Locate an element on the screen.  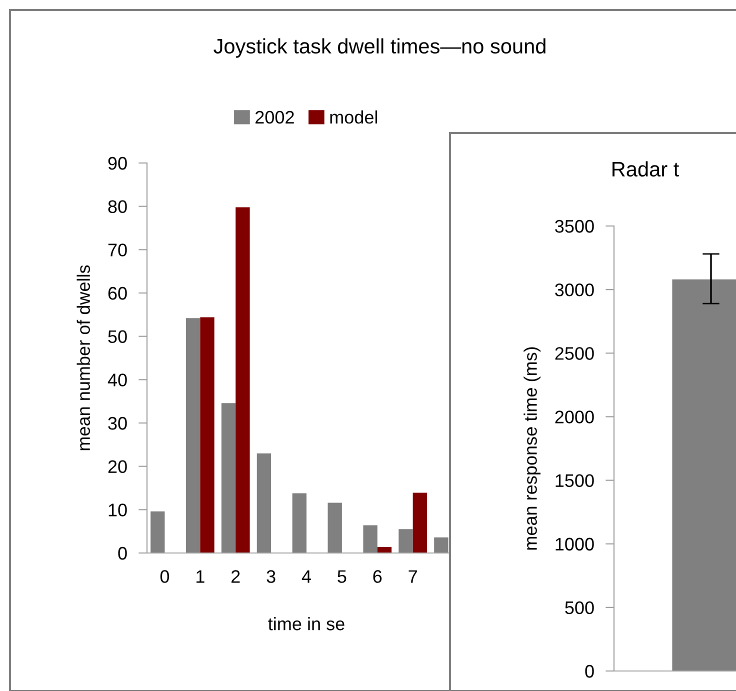
y-tick-label: 90 is located at coordinates (117, 163).